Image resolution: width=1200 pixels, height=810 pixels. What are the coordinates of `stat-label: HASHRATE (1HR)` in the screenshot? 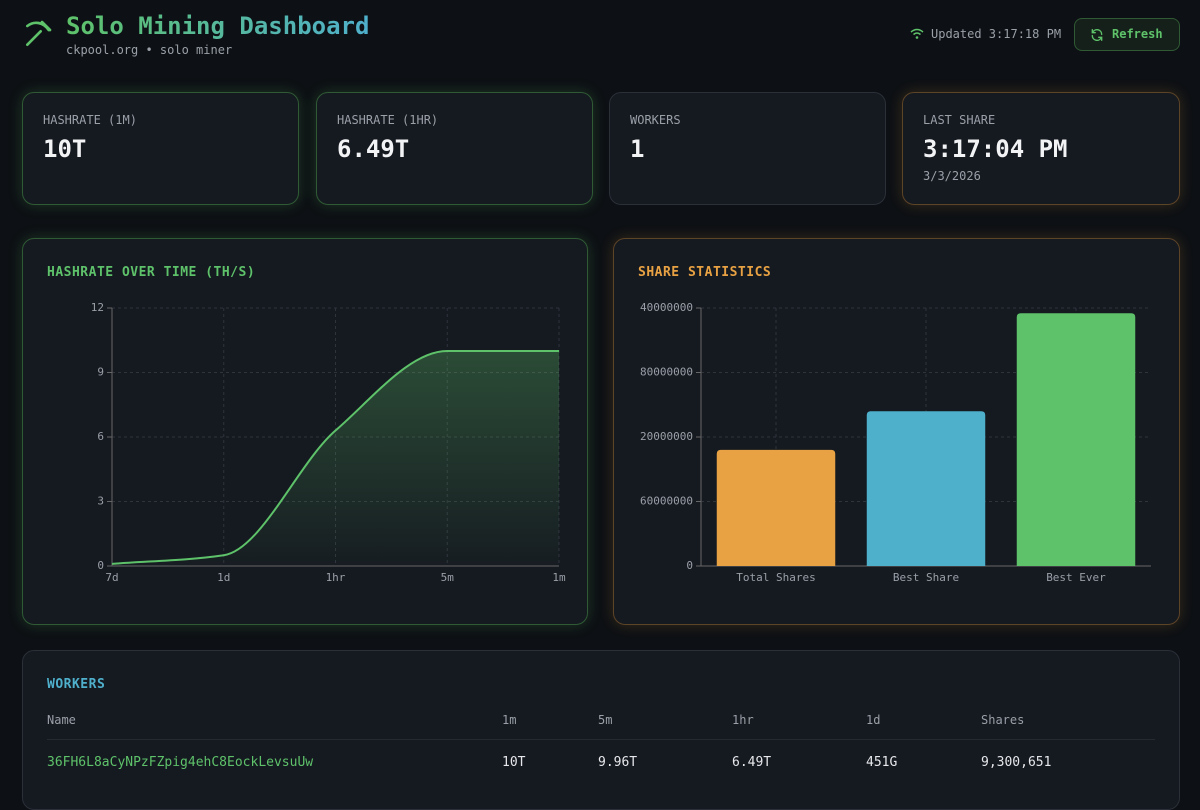 It's located at (388, 120).